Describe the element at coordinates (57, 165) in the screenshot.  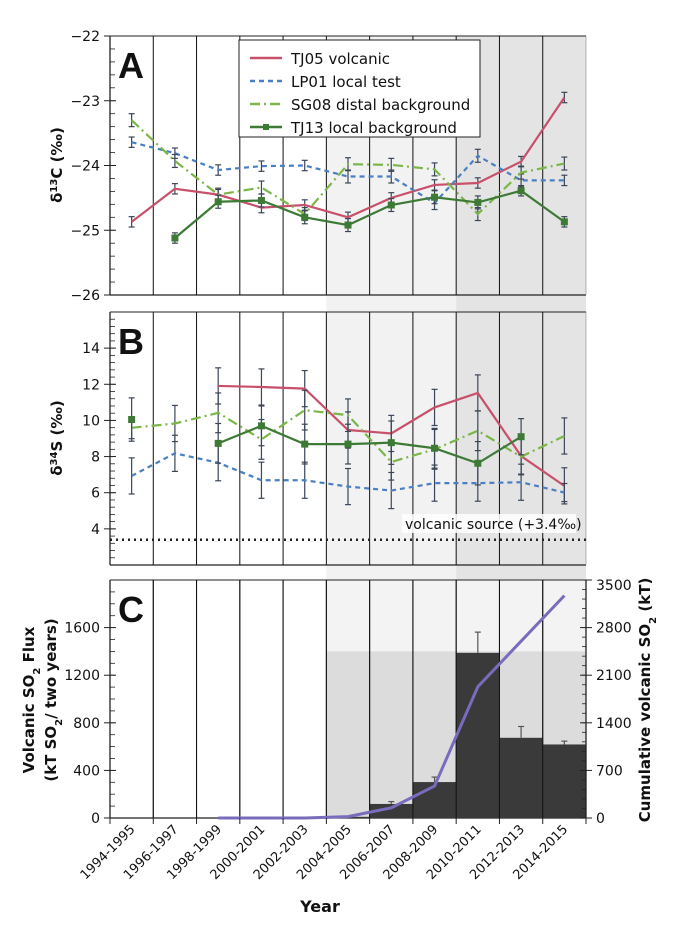
I see `y-axis-title-a: δ13C (‰)` at that location.